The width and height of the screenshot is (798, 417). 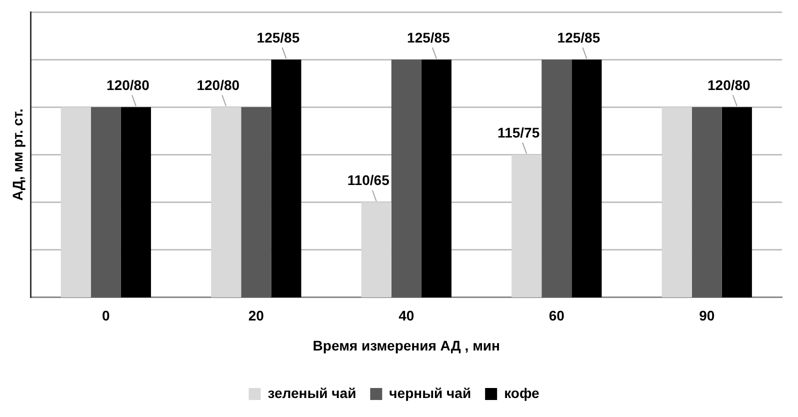 What do you see at coordinates (406, 316) in the screenshot?
I see `x-tick-label: 40` at bounding box center [406, 316].